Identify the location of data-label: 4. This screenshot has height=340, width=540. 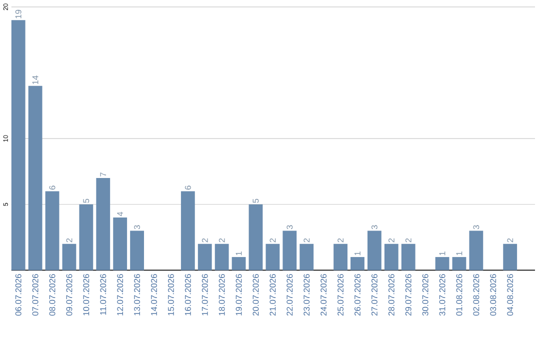
(120, 214).